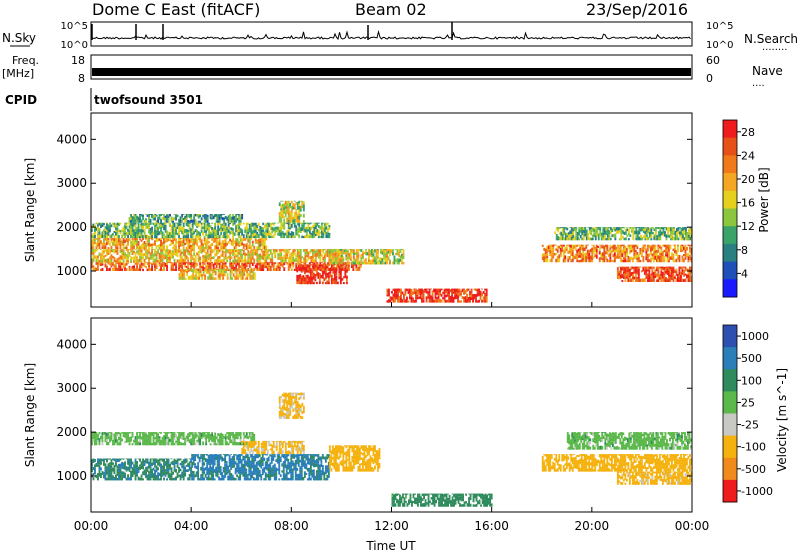  I want to click on colorbar-tick-label: 12, so click(748, 226).